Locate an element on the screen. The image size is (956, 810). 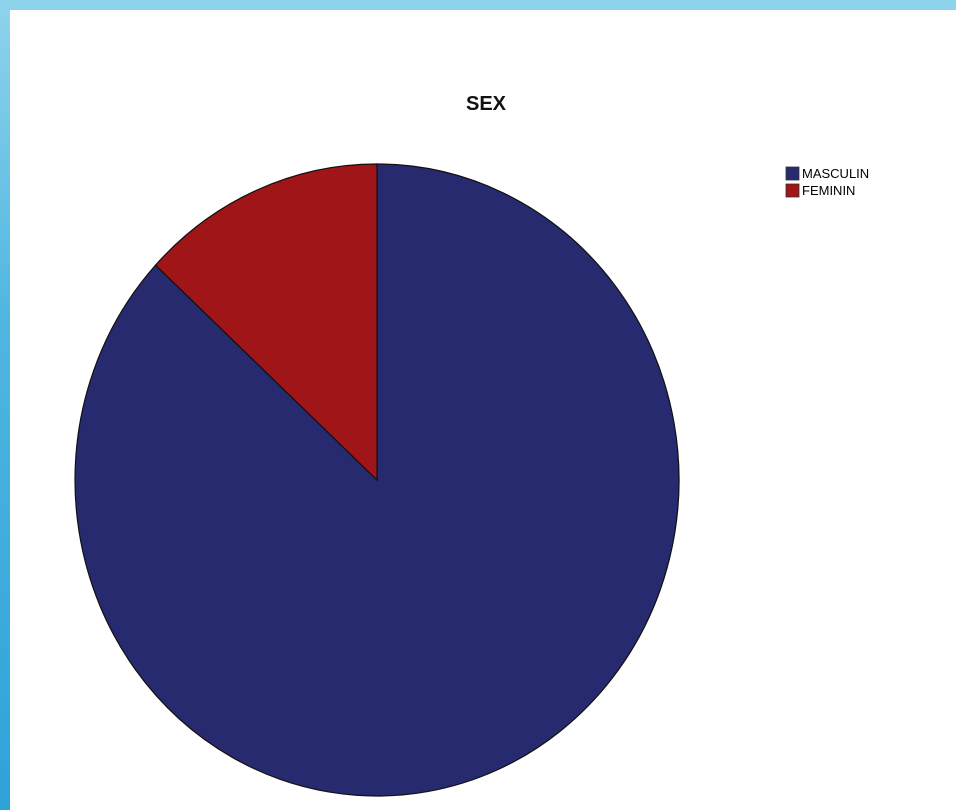
legend-swatch-feminin is located at coordinates (792, 190).